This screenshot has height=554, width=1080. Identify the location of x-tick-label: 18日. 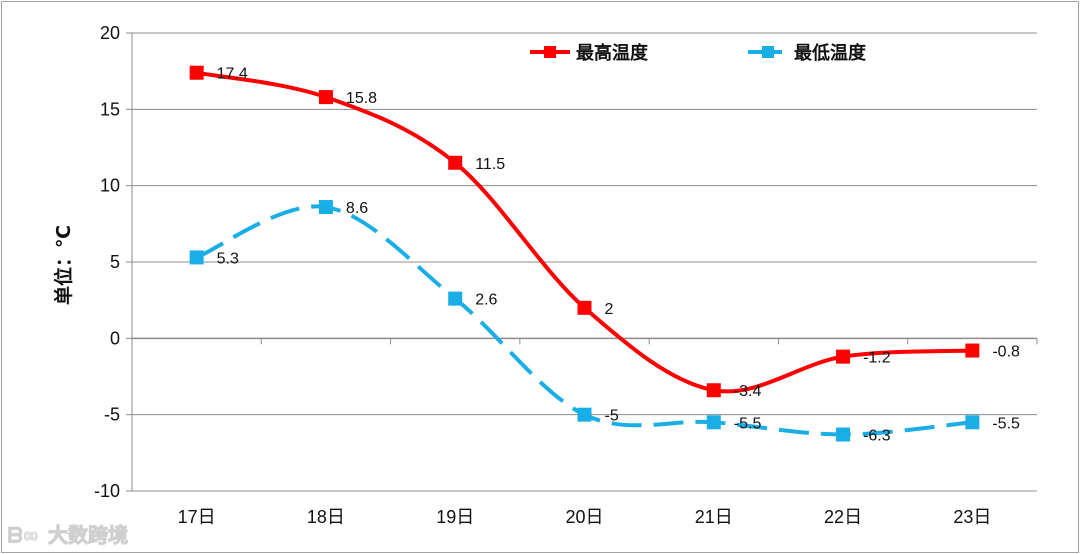
(326, 517).